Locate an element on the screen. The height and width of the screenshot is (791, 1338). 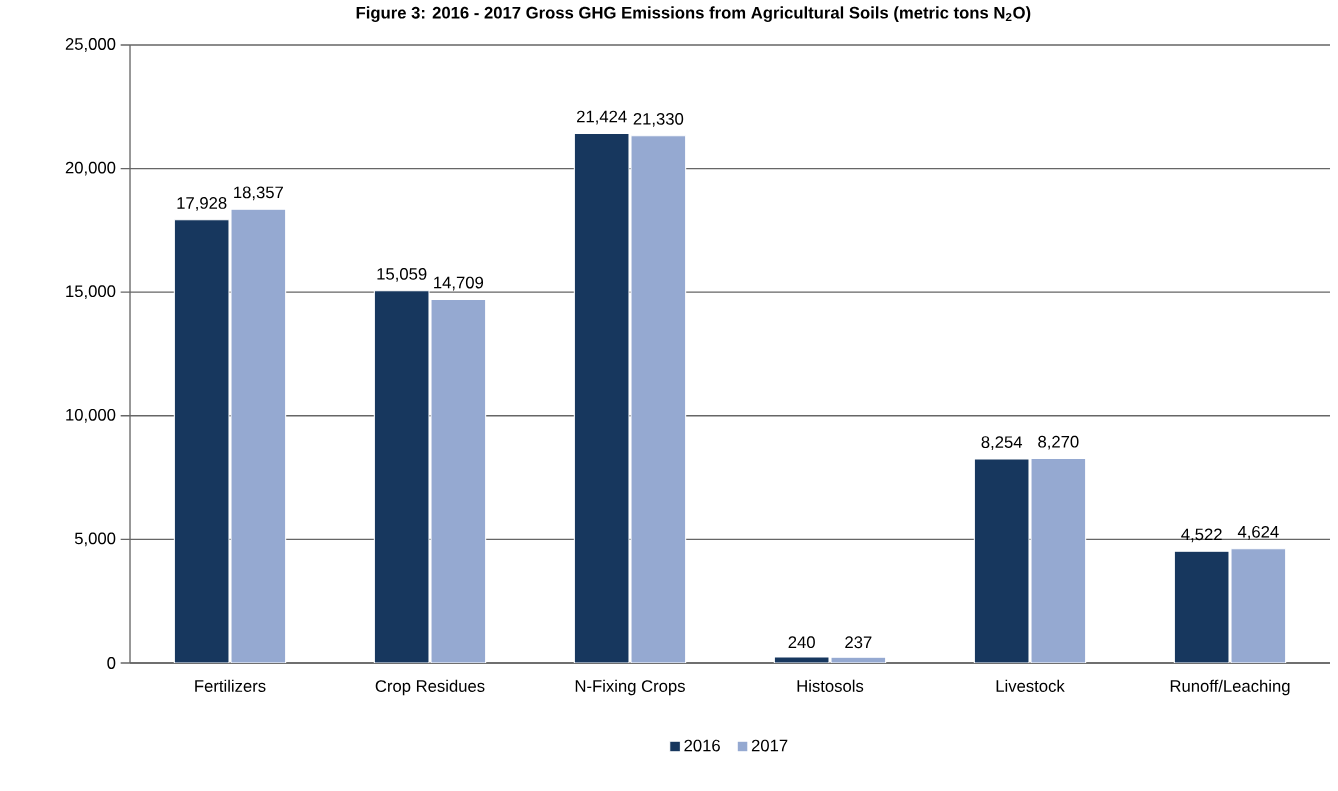
data-label: 237 is located at coordinates (858, 642).